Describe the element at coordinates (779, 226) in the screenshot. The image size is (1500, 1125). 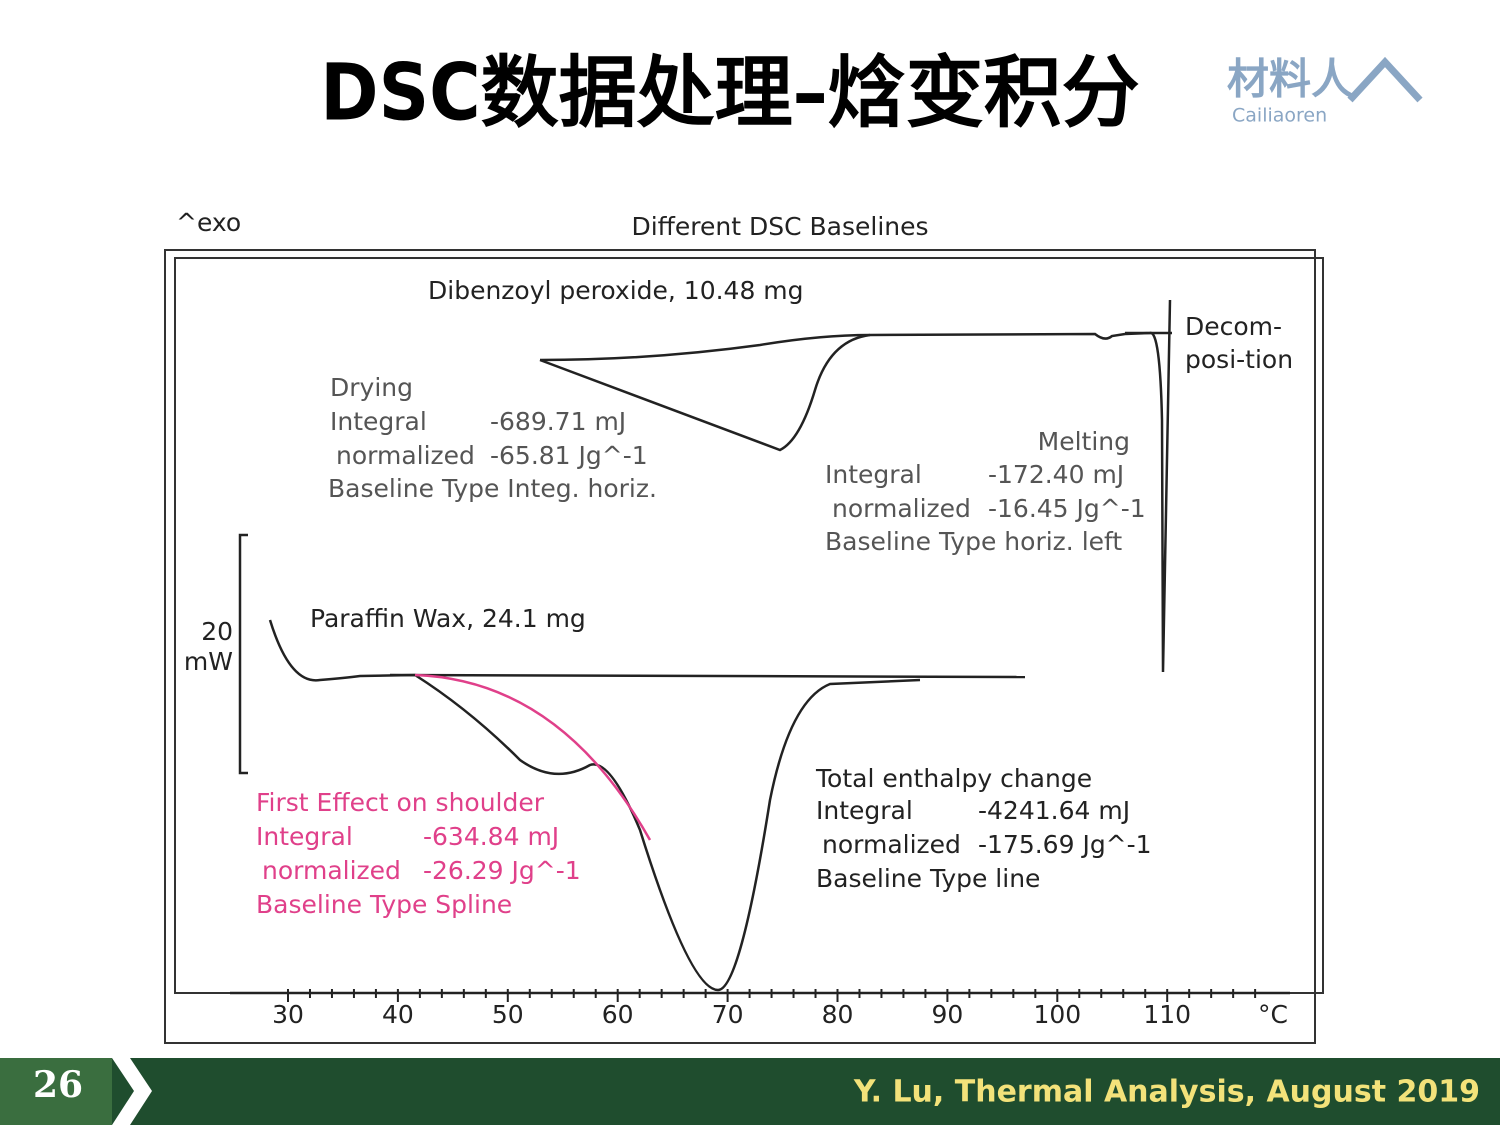
I see `figure-title: Different DSC Baselines` at that location.